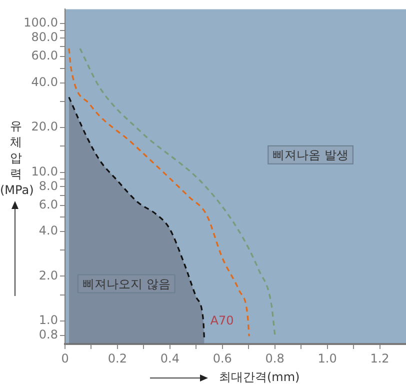 The width and height of the screenshot is (406, 384). I want to click on x-tick-label: 0.4, so click(170, 358).